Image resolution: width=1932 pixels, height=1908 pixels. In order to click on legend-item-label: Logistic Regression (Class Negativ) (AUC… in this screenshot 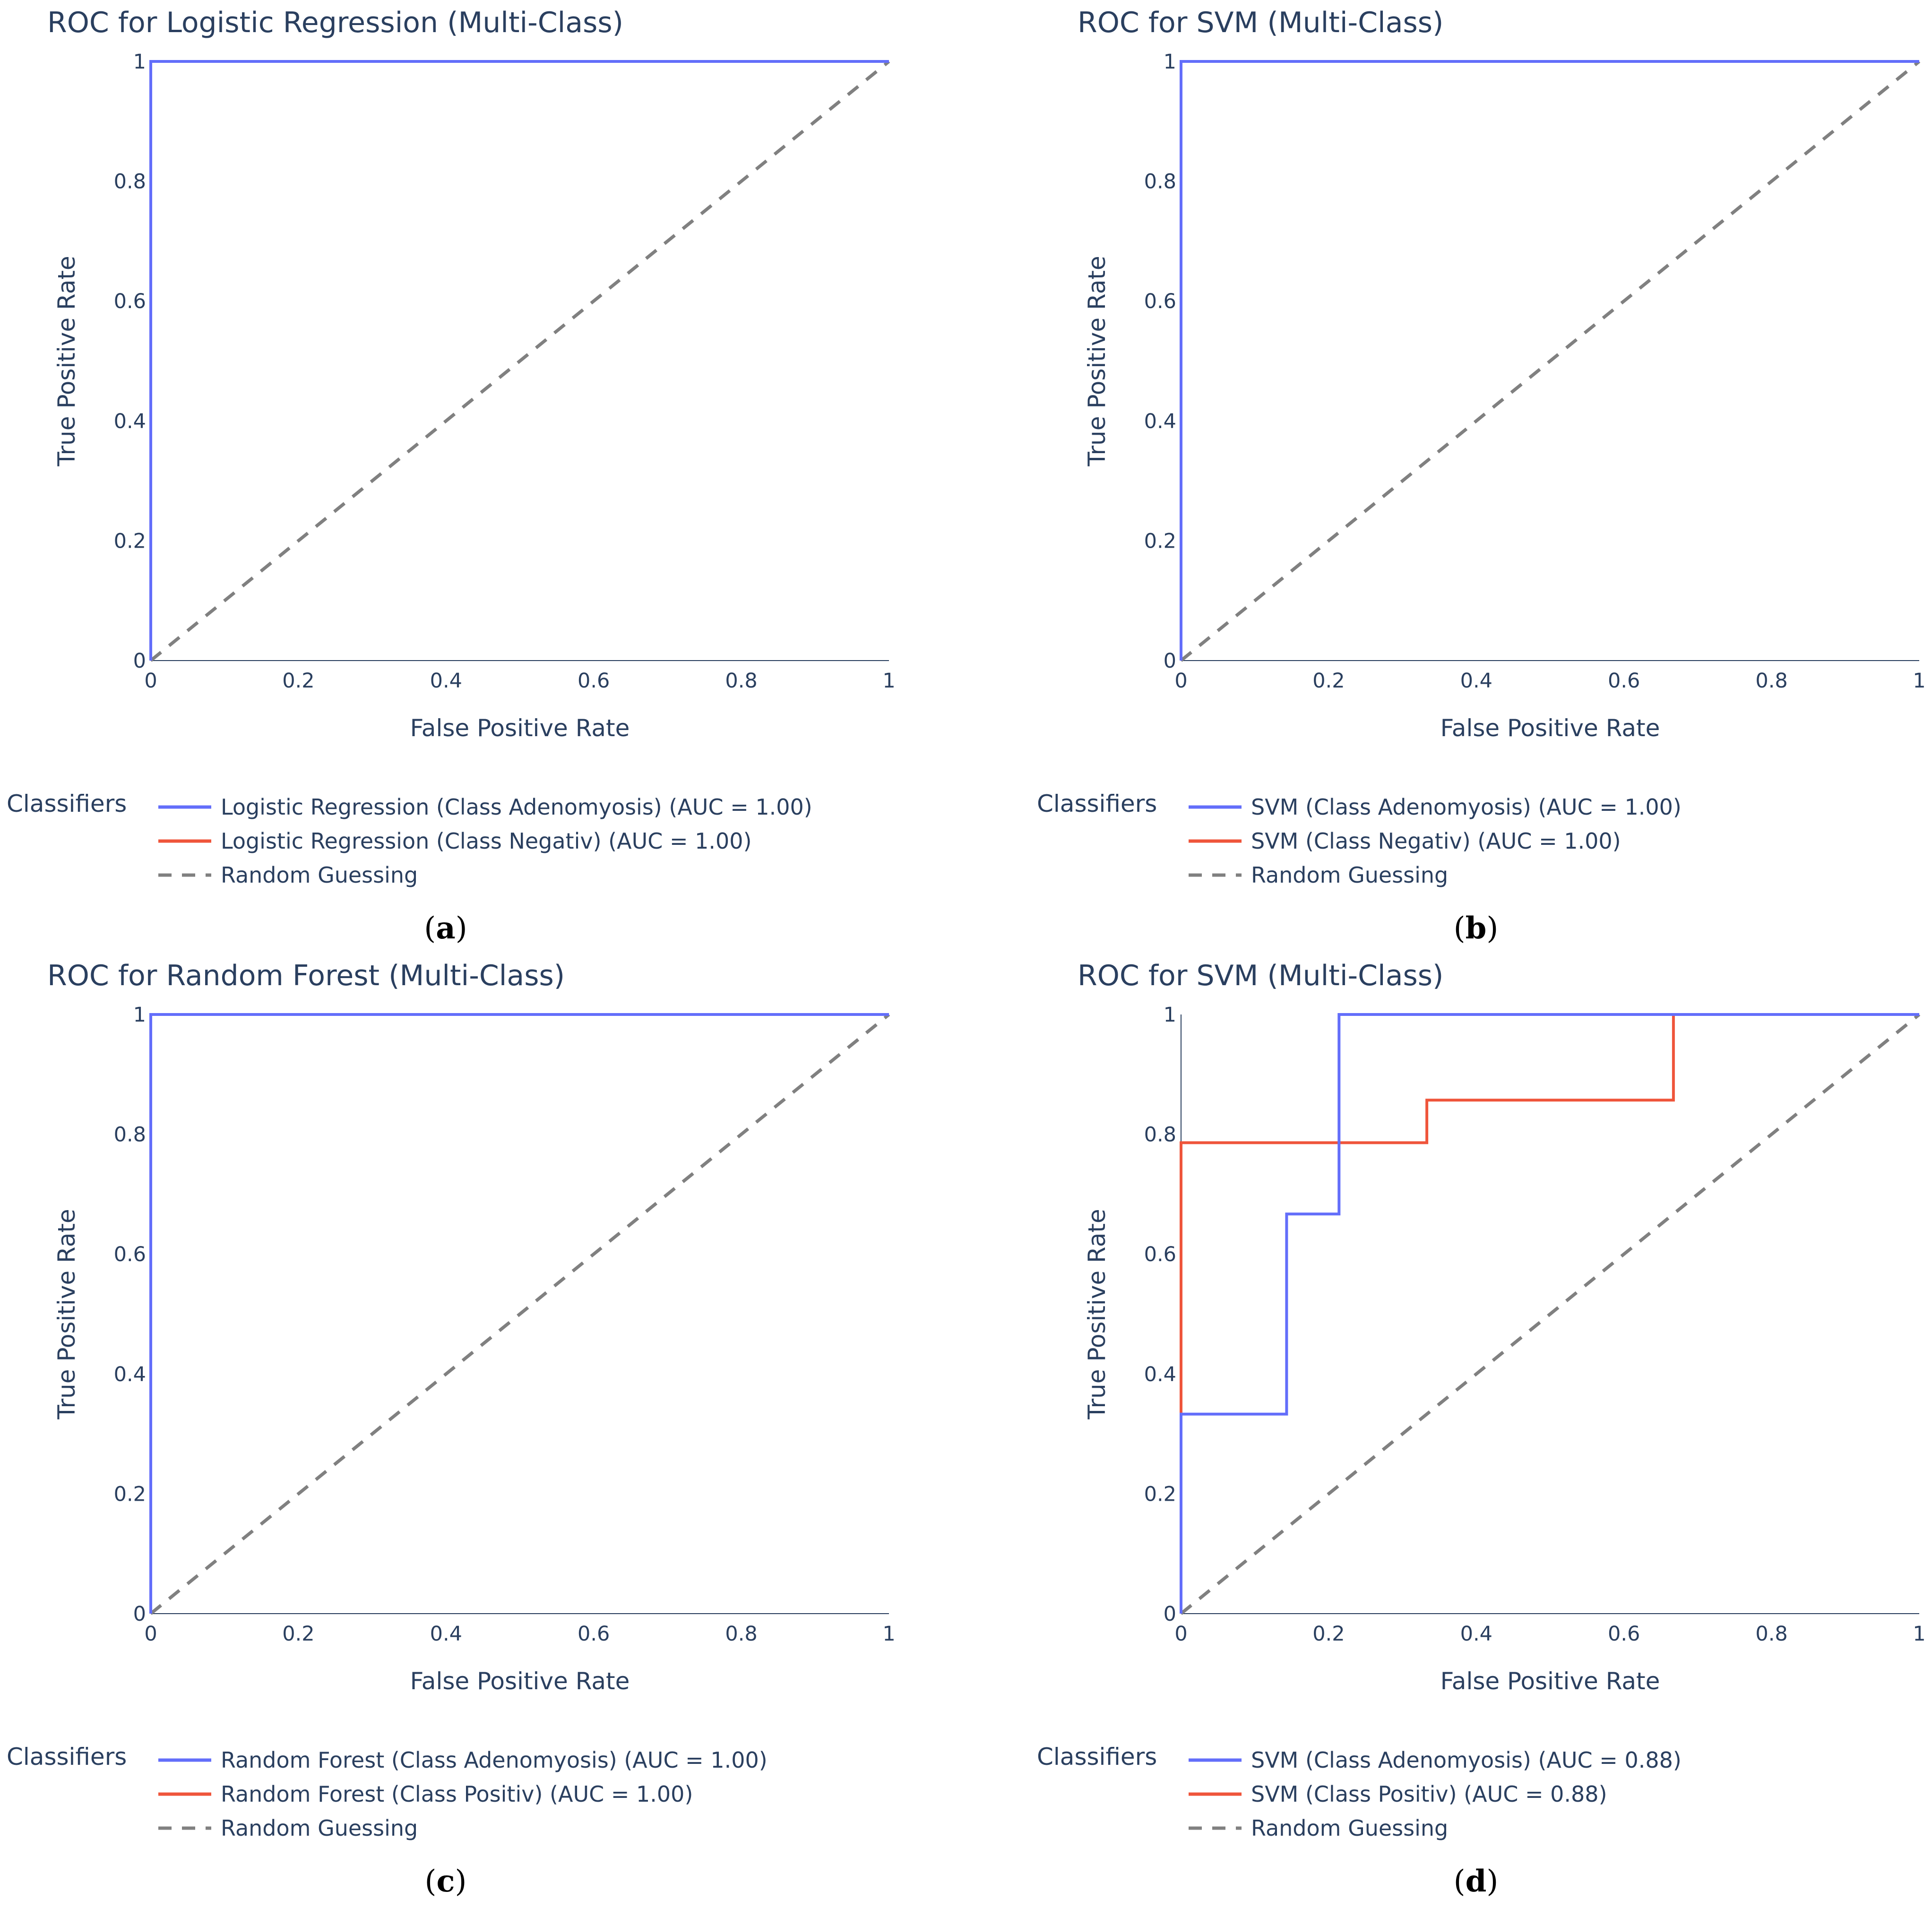, I will do `click(486, 841)`.